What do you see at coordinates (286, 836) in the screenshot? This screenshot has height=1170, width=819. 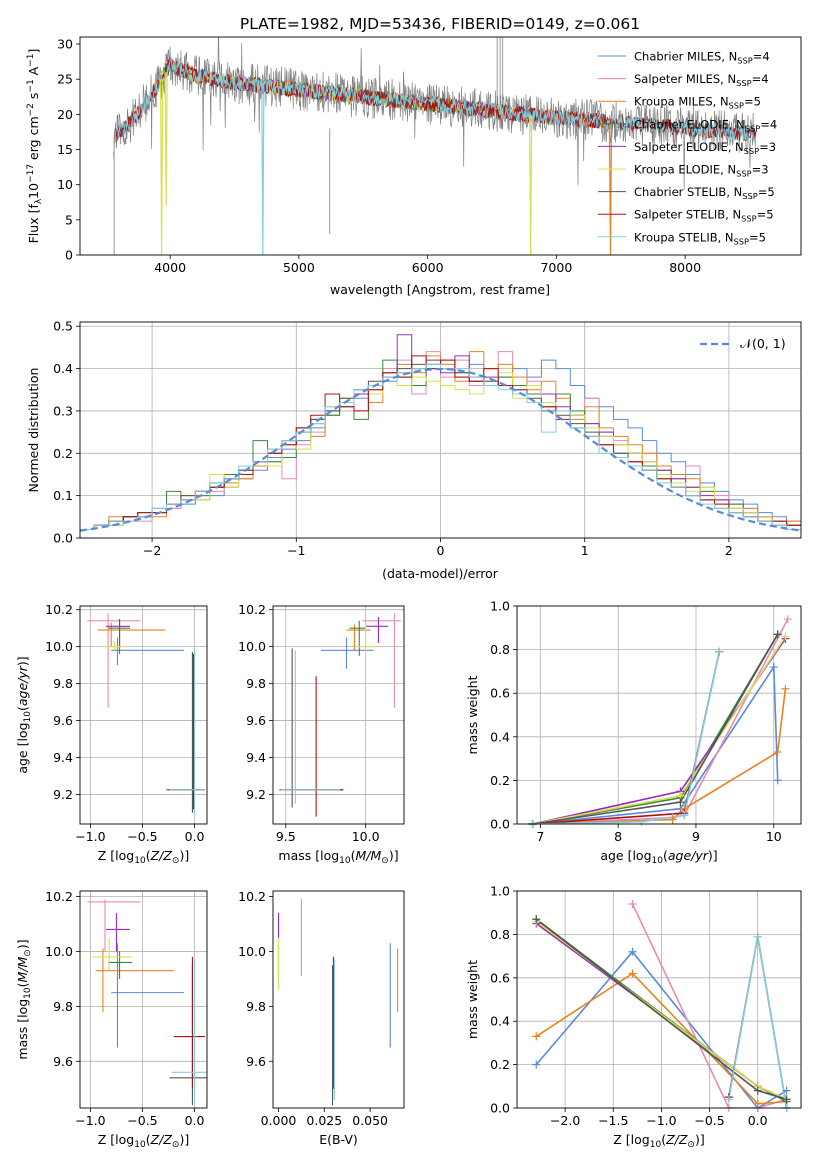 I see `mass_vs_age-xtick-label: 9.5` at bounding box center [286, 836].